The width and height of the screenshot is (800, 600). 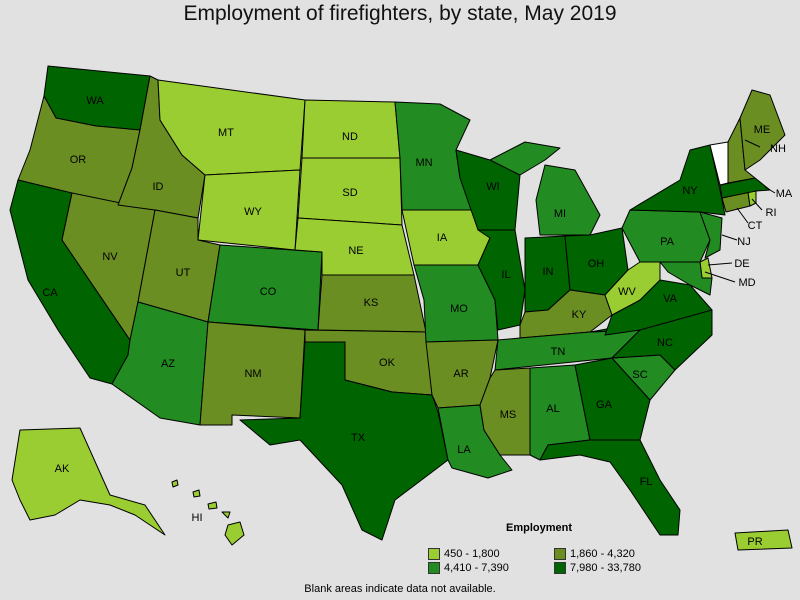 What do you see at coordinates (763, 540) in the screenshot?
I see `state-pr` at bounding box center [763, 540].